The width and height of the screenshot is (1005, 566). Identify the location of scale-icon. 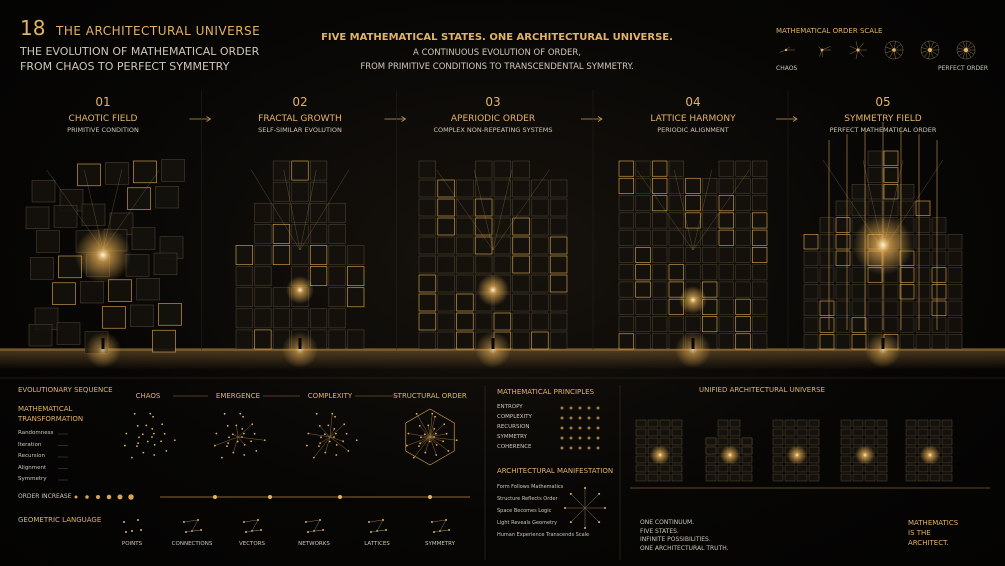
(826, 48).